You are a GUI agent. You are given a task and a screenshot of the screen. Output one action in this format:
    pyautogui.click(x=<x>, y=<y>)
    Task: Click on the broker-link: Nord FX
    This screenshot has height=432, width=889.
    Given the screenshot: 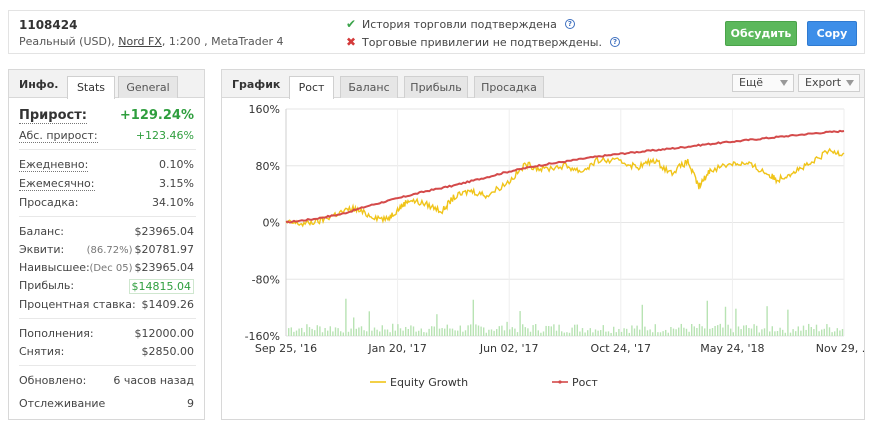 What is the action you would take?
    pyautogui.click(x=140, y=41)
    